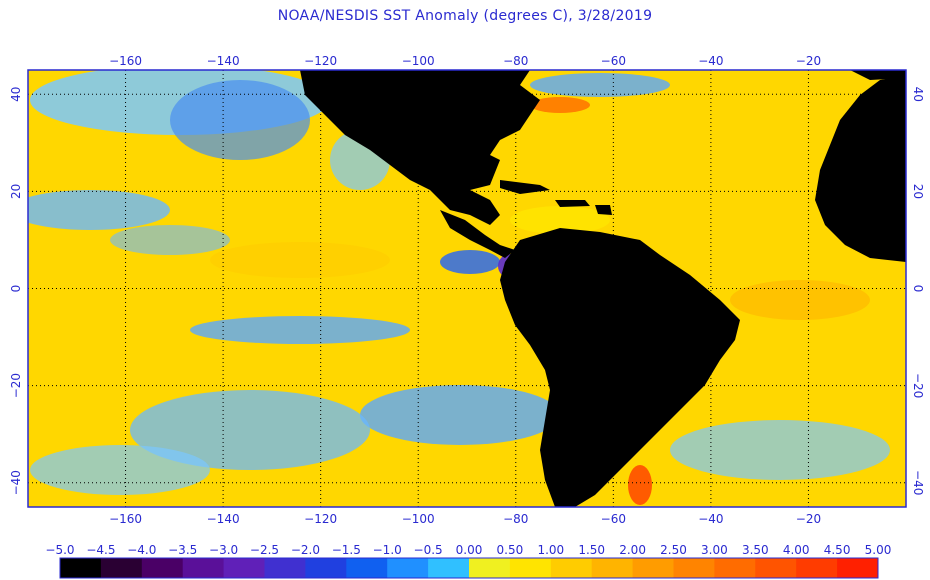  I want to click on south-america-land, so click(620, 367).